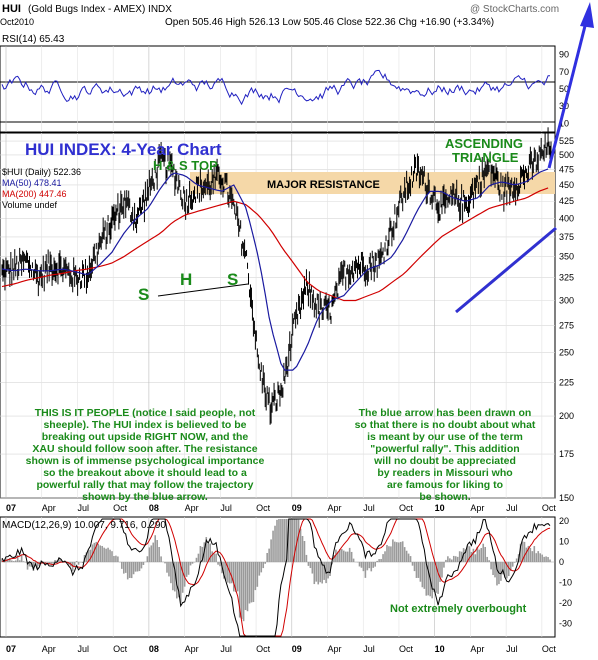  I want to click on hs-top-label: H & S TOP, so click(185, 165).